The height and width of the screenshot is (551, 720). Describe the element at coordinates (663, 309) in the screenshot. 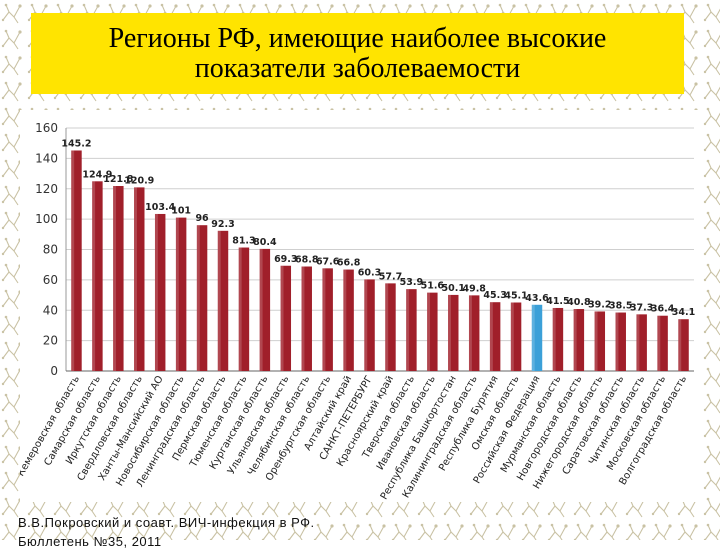

I see `data-label: 36.4` at that location.